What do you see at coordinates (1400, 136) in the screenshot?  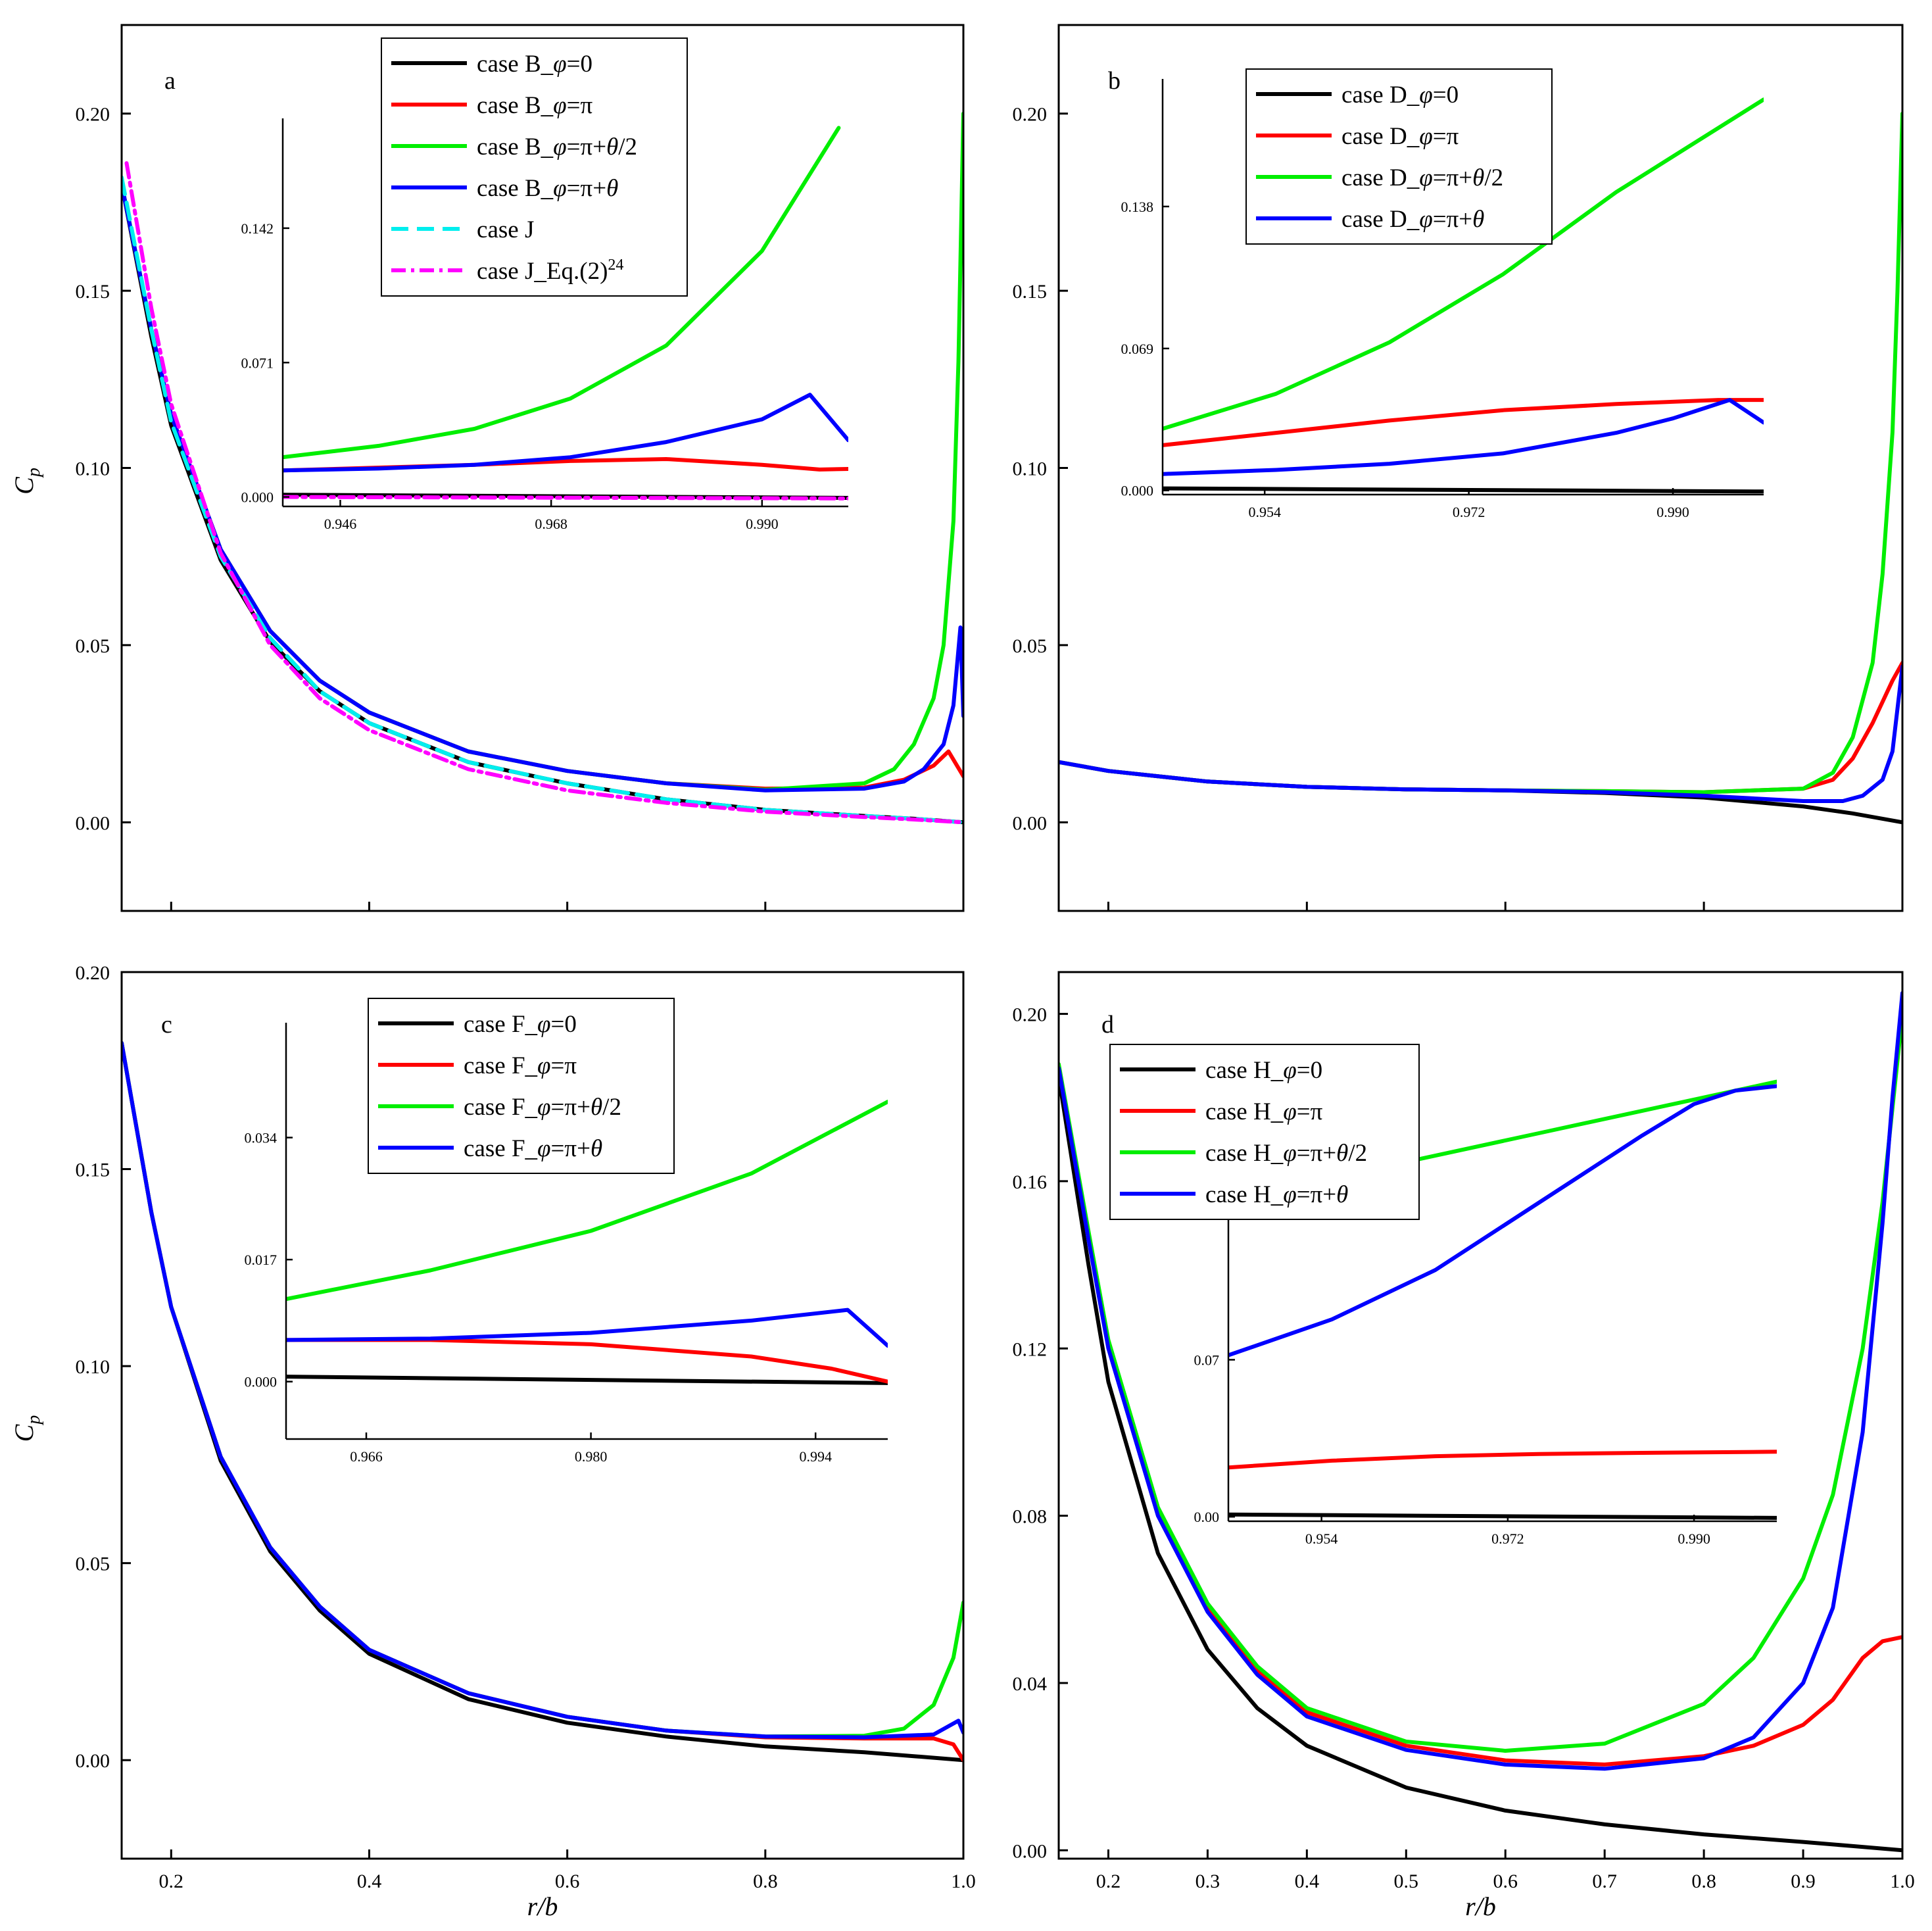 I see `legend-entry-label: case D_φ=π` at bounding box center [1400, 136].